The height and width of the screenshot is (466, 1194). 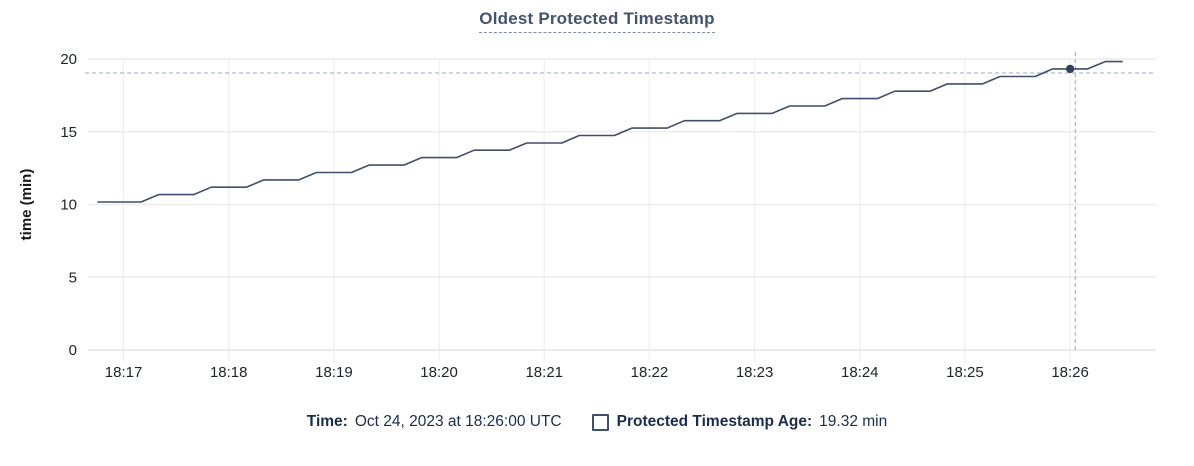 I want to click on x-tick-label: 18:26, so click(x=1070, y=372).